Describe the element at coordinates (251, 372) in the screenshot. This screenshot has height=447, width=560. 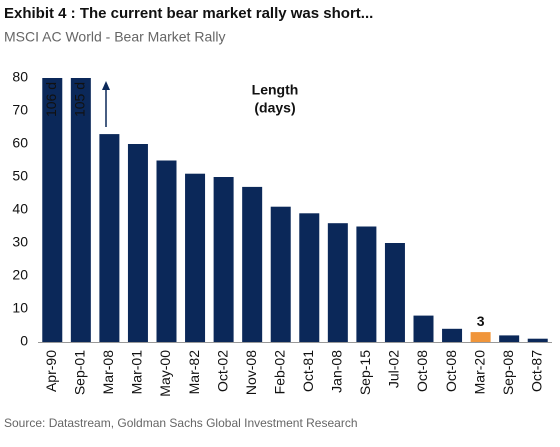
I see `x-tick-label: Nov-08` at that location.